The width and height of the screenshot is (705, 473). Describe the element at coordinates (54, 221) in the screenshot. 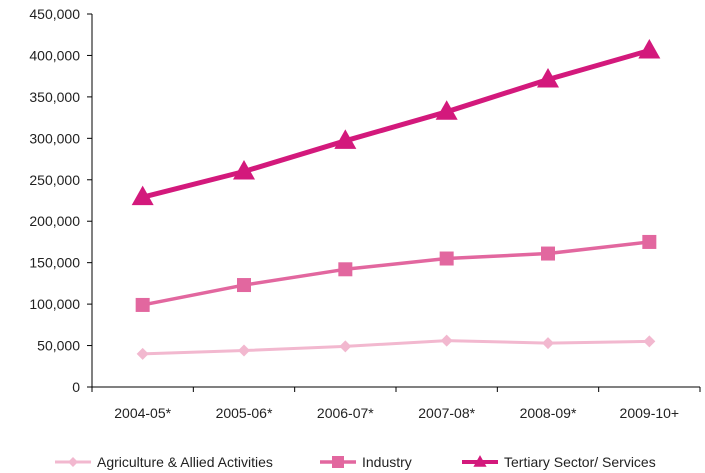

I see `y-tick-label: 200,000` at that location.